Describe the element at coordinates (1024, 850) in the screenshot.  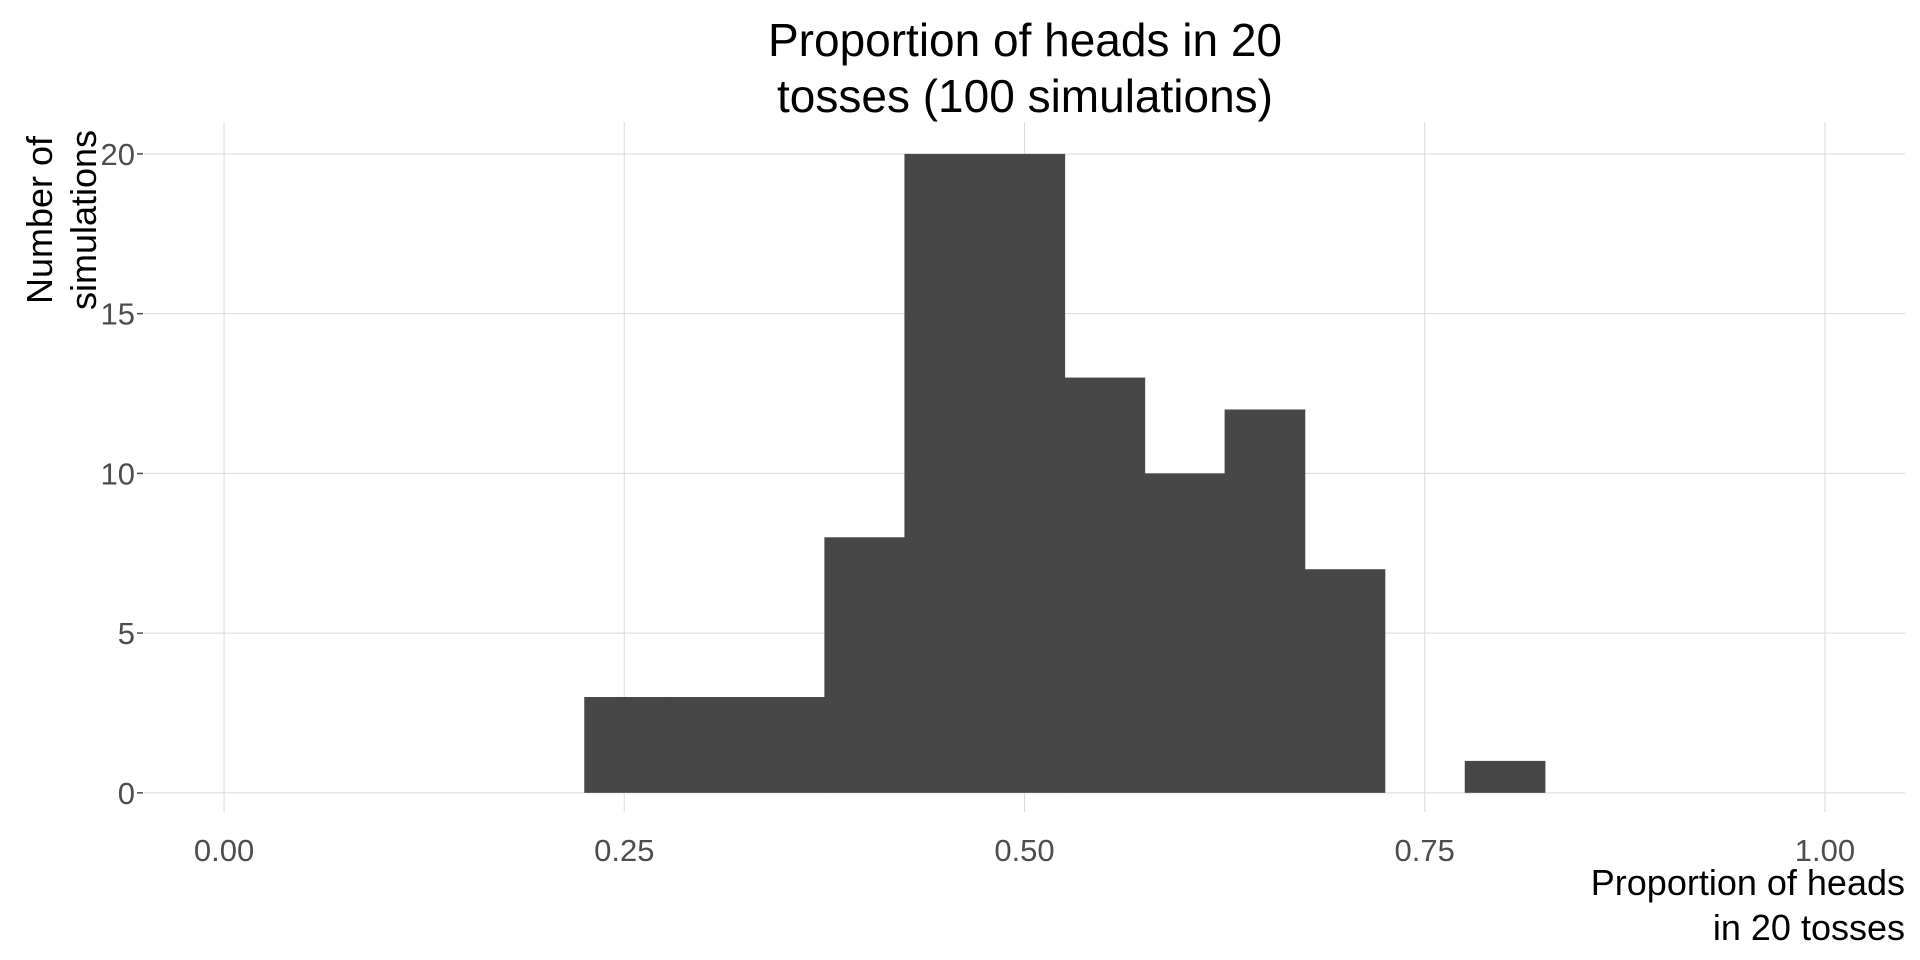
I see `x-tick-label: 0.50` at that location.